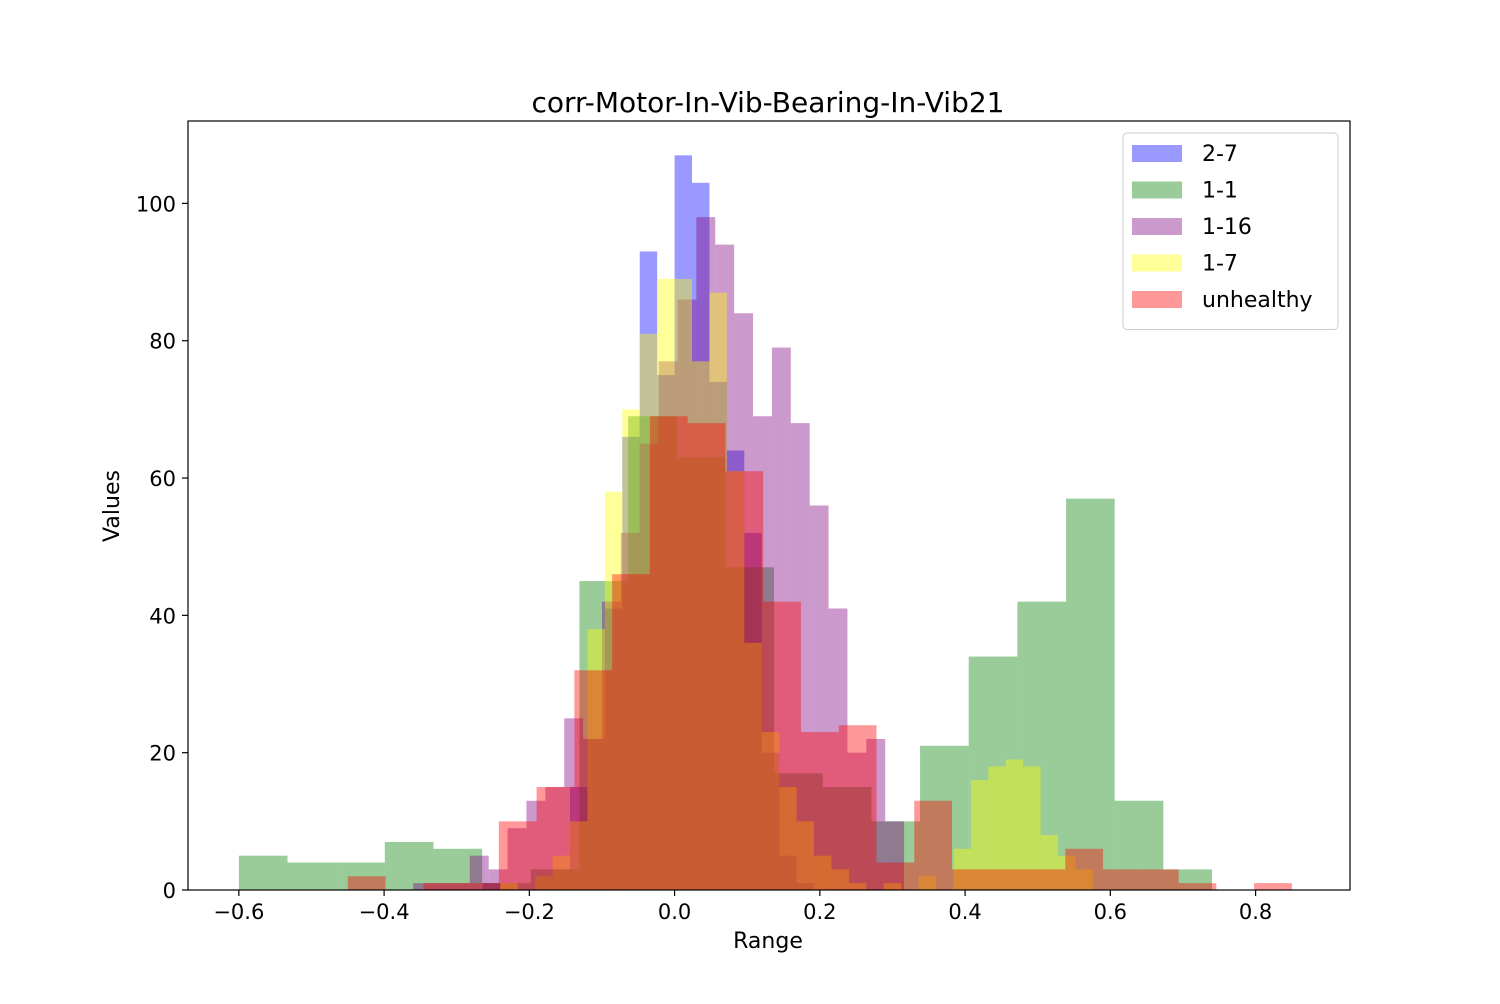 This screenshot has width=1500, height=1004. Describe the element at coordinates (742, 907) in the screenshot. I see `x-axis: −0.6 −0.4 −0.2 0.0 0.2 0.4 0.6 0.8` at that location.